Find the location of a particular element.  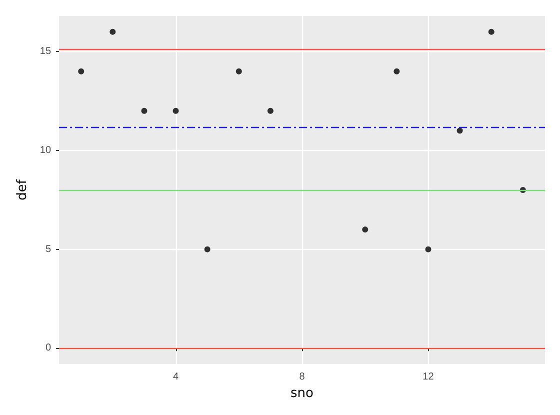

y-tick-label: 5 is located at coordinates (48, 249).